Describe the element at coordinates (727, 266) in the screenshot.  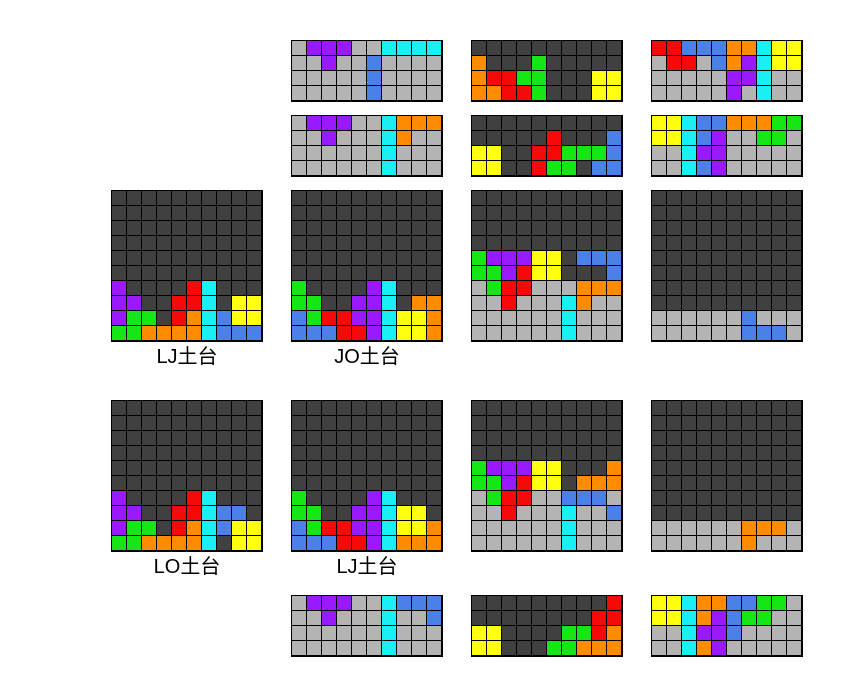
I see `board-jo-final` at that location.